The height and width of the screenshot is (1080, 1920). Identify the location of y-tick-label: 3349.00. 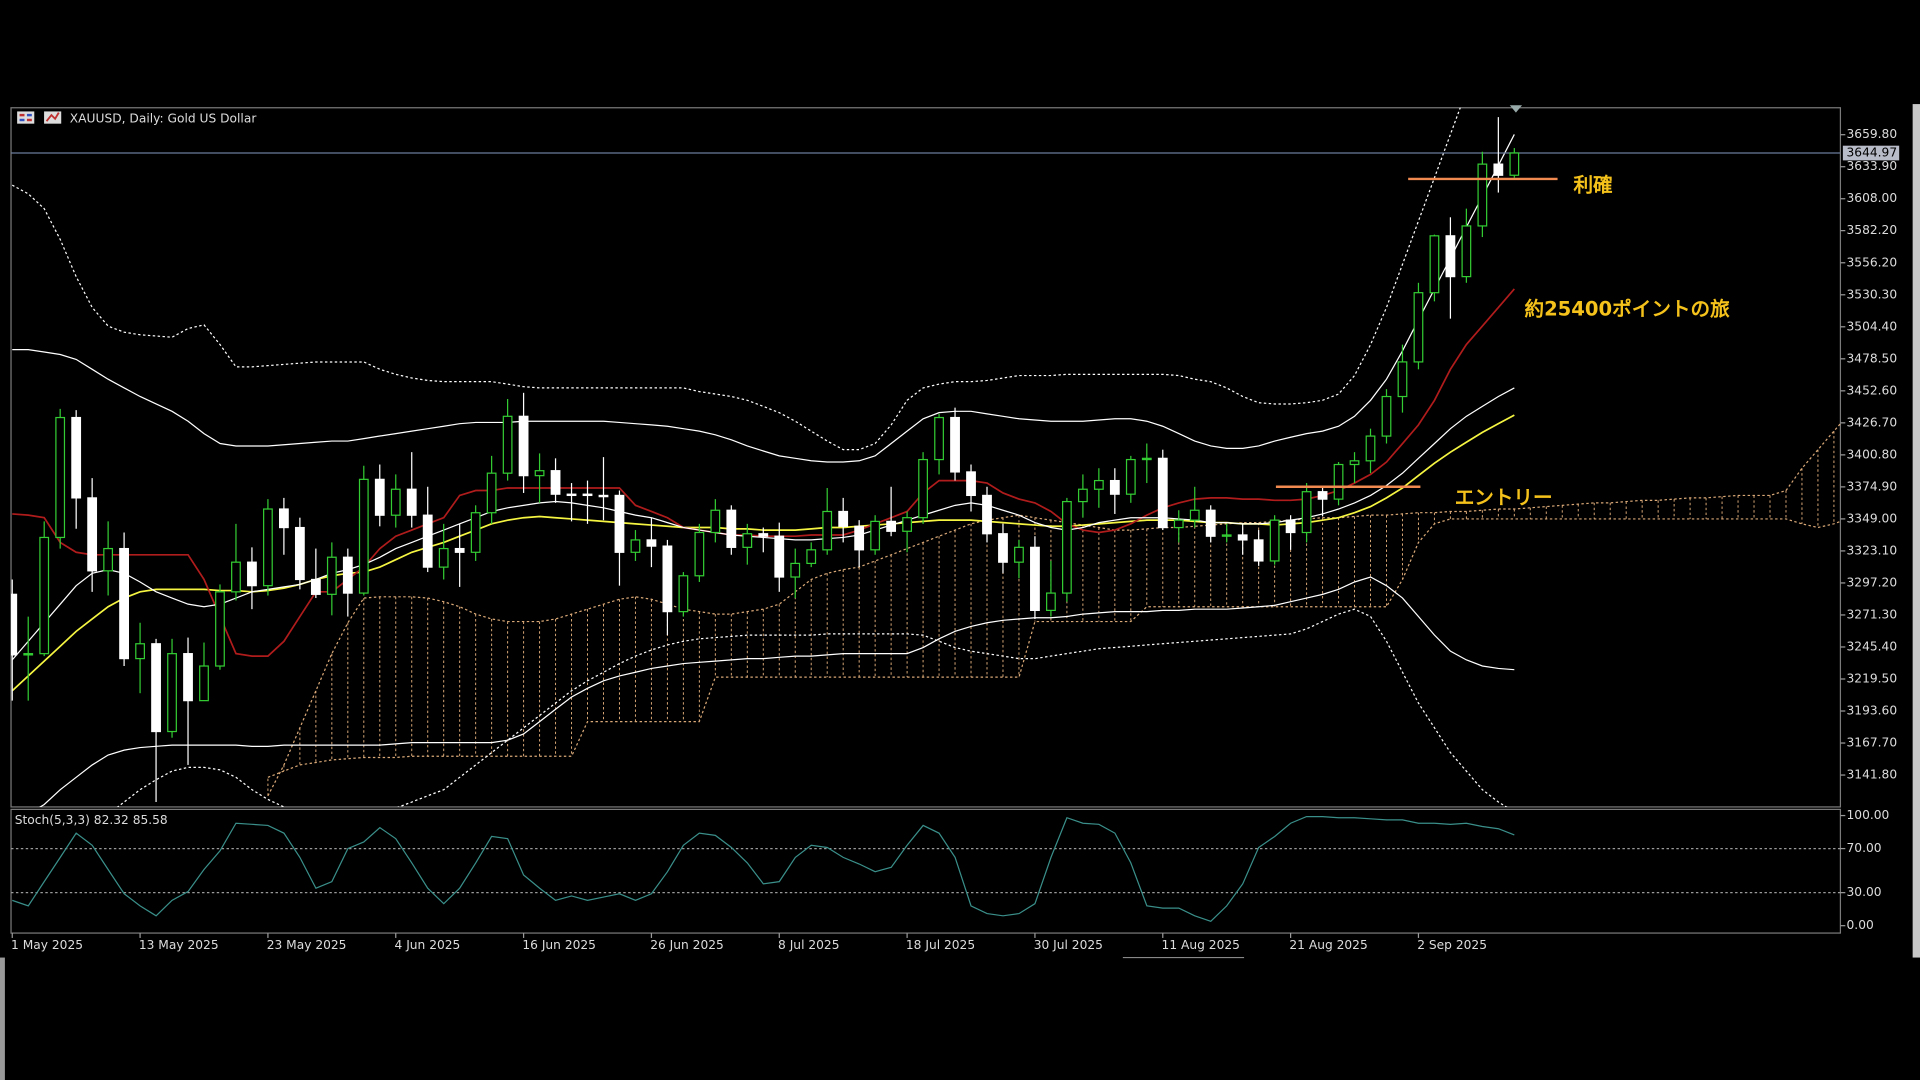
(1872, 518).